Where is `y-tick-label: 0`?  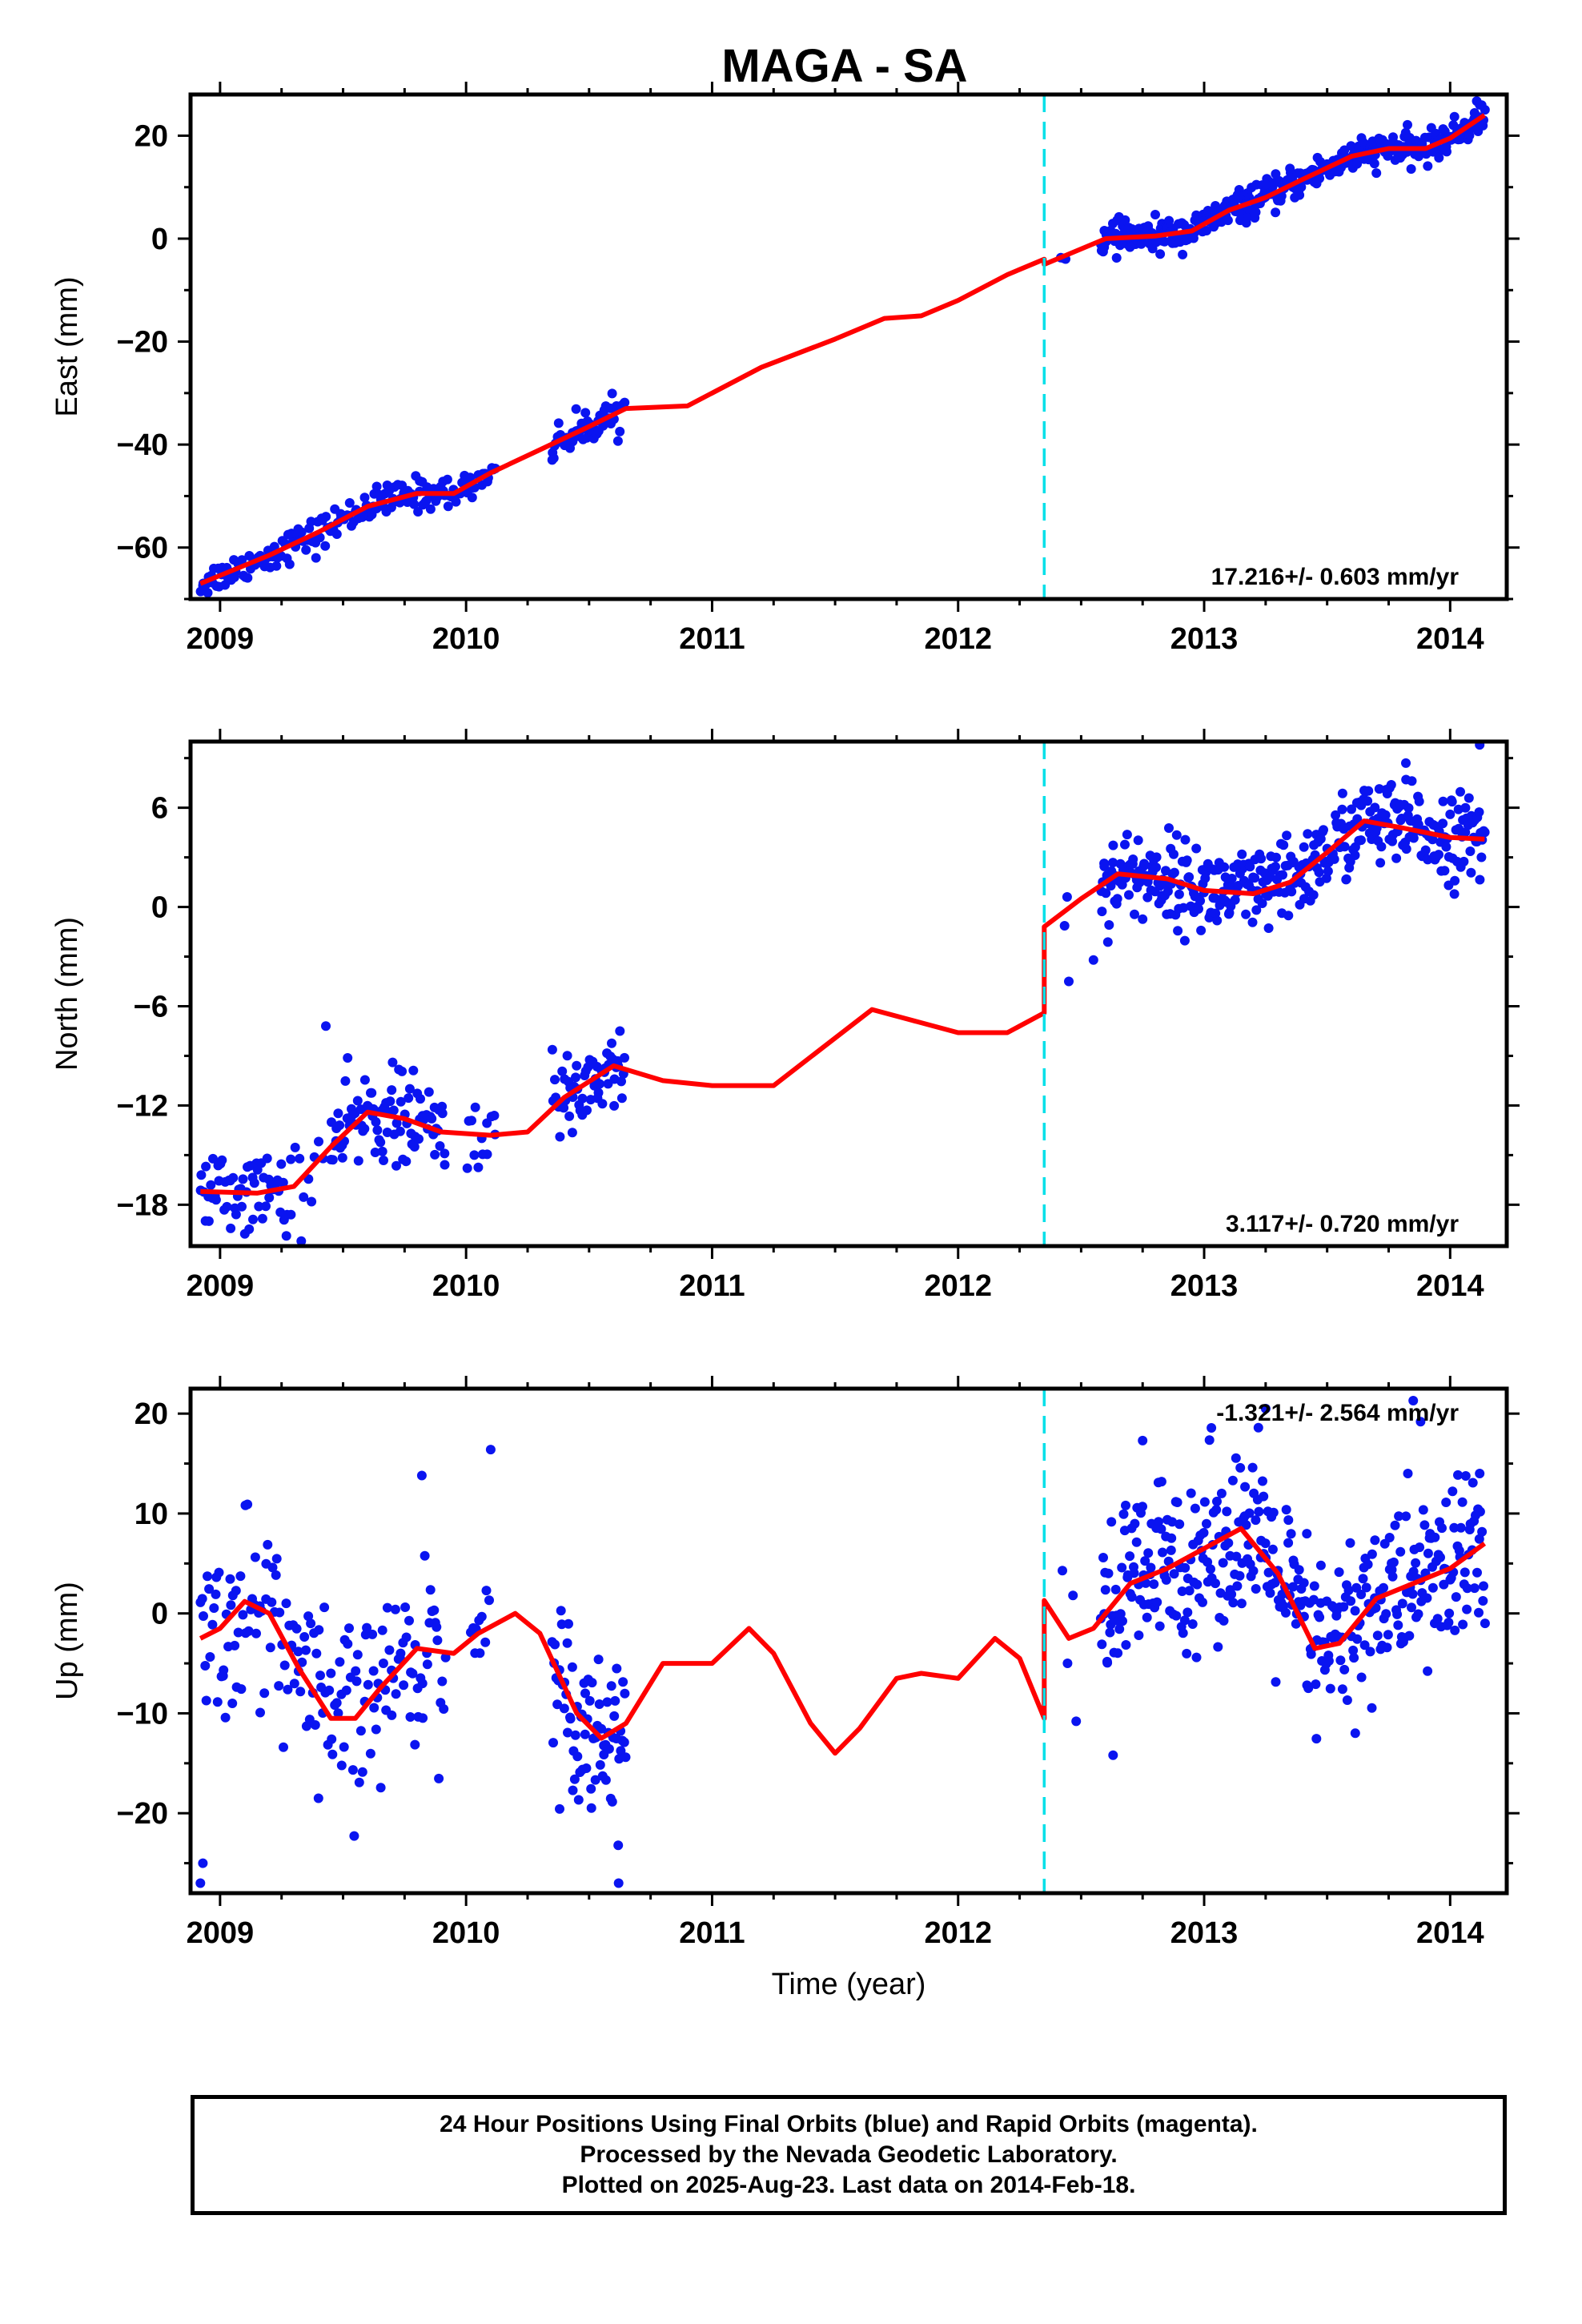 y-tick-label: 0 is located at coordinates (159, 239).